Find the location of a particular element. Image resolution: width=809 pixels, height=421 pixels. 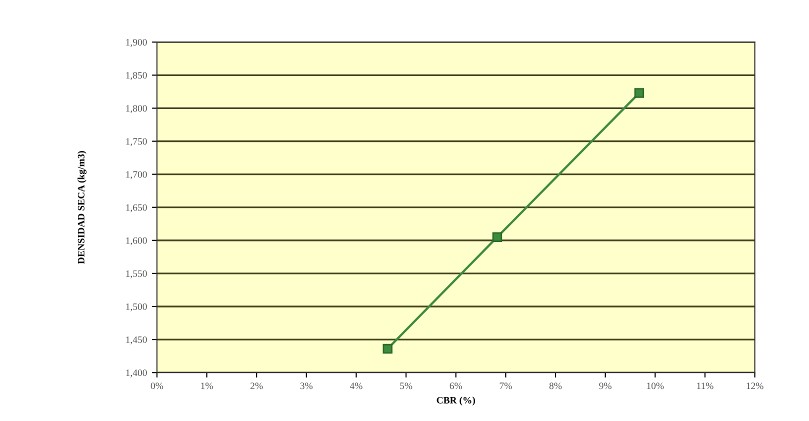

y-tick-label: 1,500 is located at coordinates (136, 307).